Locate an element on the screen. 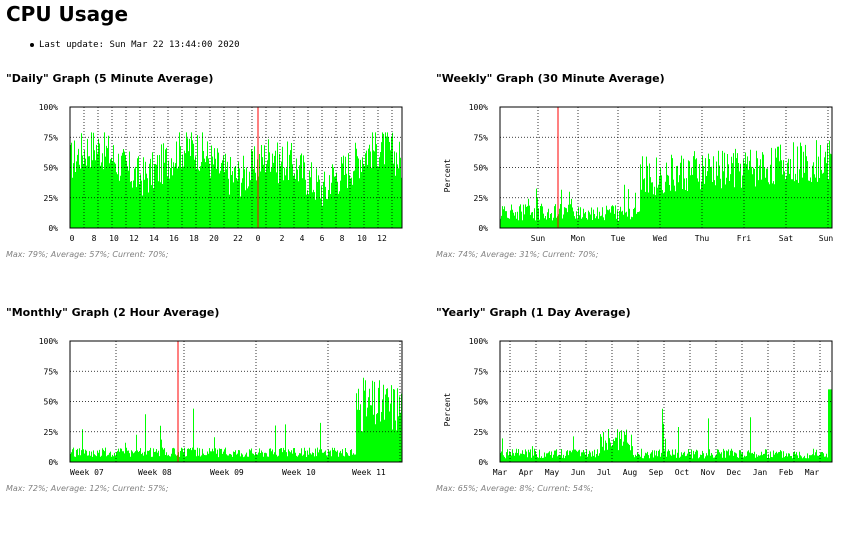 This screenshot has width=860, height=536. x-tick-label: Week 07 is located at coordinates (87, 472).